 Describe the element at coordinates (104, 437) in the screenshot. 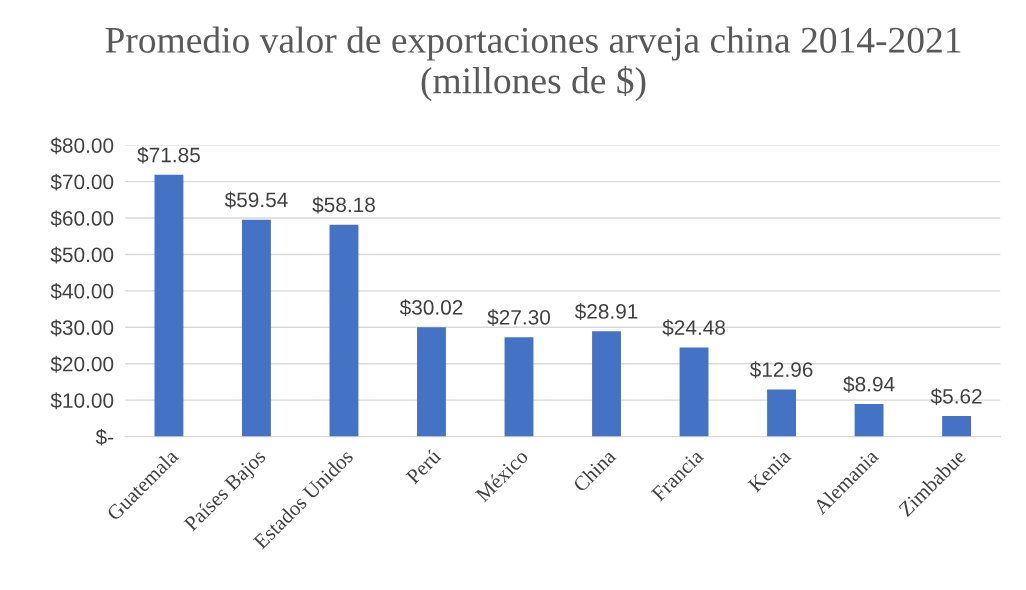

I see `y-tick-label: $-` at that location.